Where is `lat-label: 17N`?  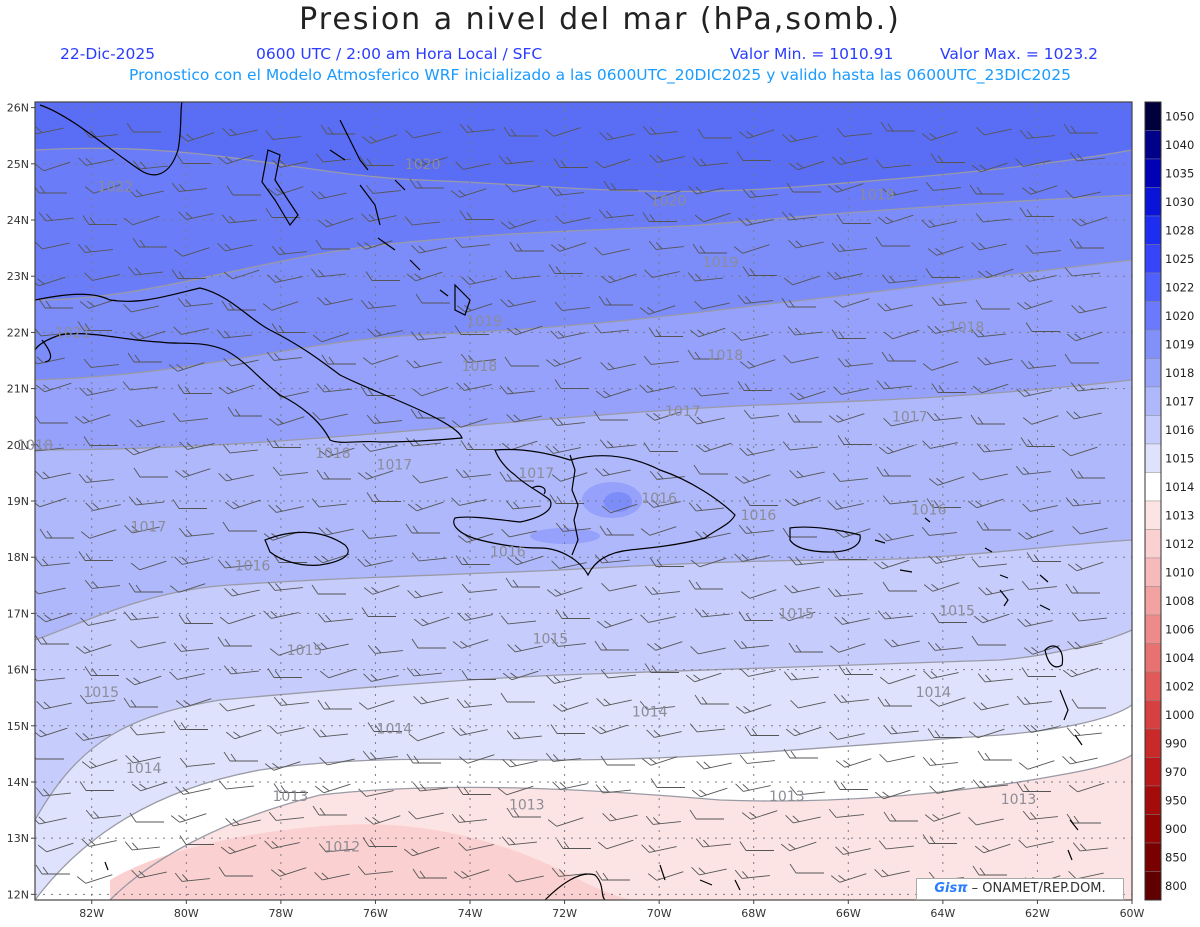 lat-label: 17N is located at coordinates (18, 613).